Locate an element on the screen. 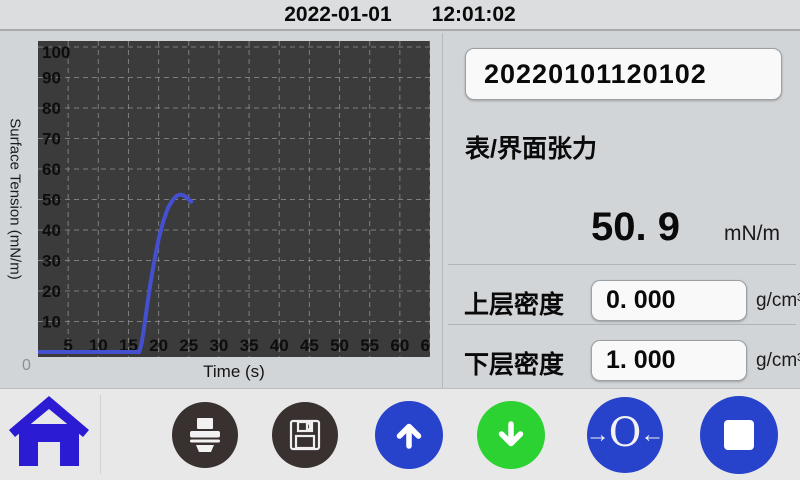 The width and height of the screenshot is (800, 480). upper-density-label: 上层密度 is located at coordinates (514, 305).